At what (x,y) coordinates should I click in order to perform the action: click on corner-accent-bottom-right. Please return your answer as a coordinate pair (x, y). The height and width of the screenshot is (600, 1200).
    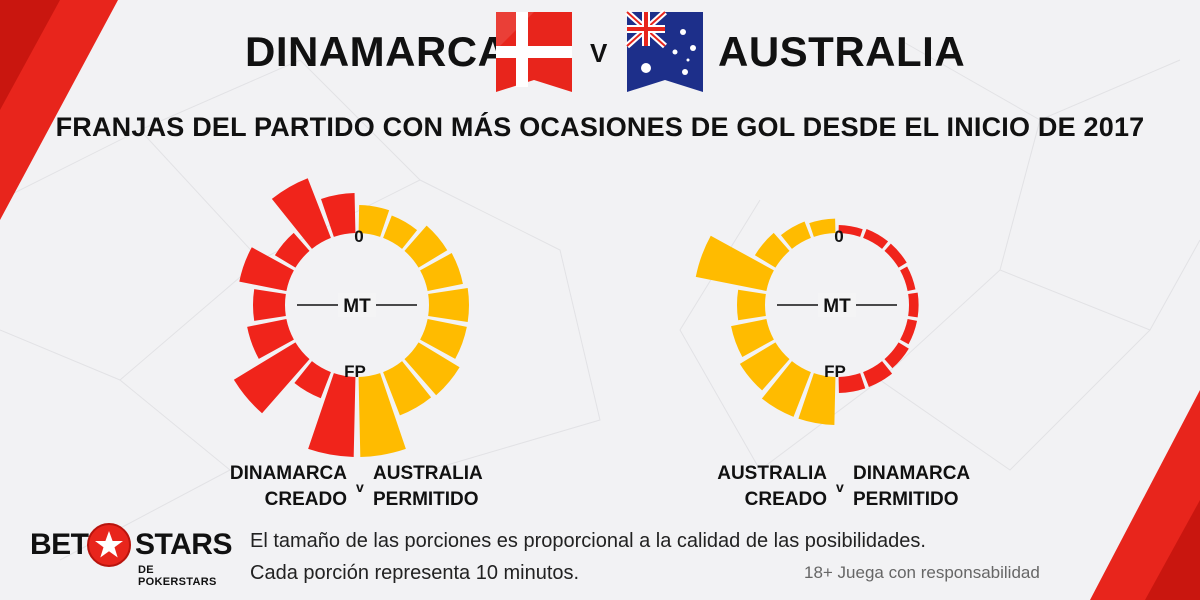
    Looking at the image, I should click on (1145, 495).